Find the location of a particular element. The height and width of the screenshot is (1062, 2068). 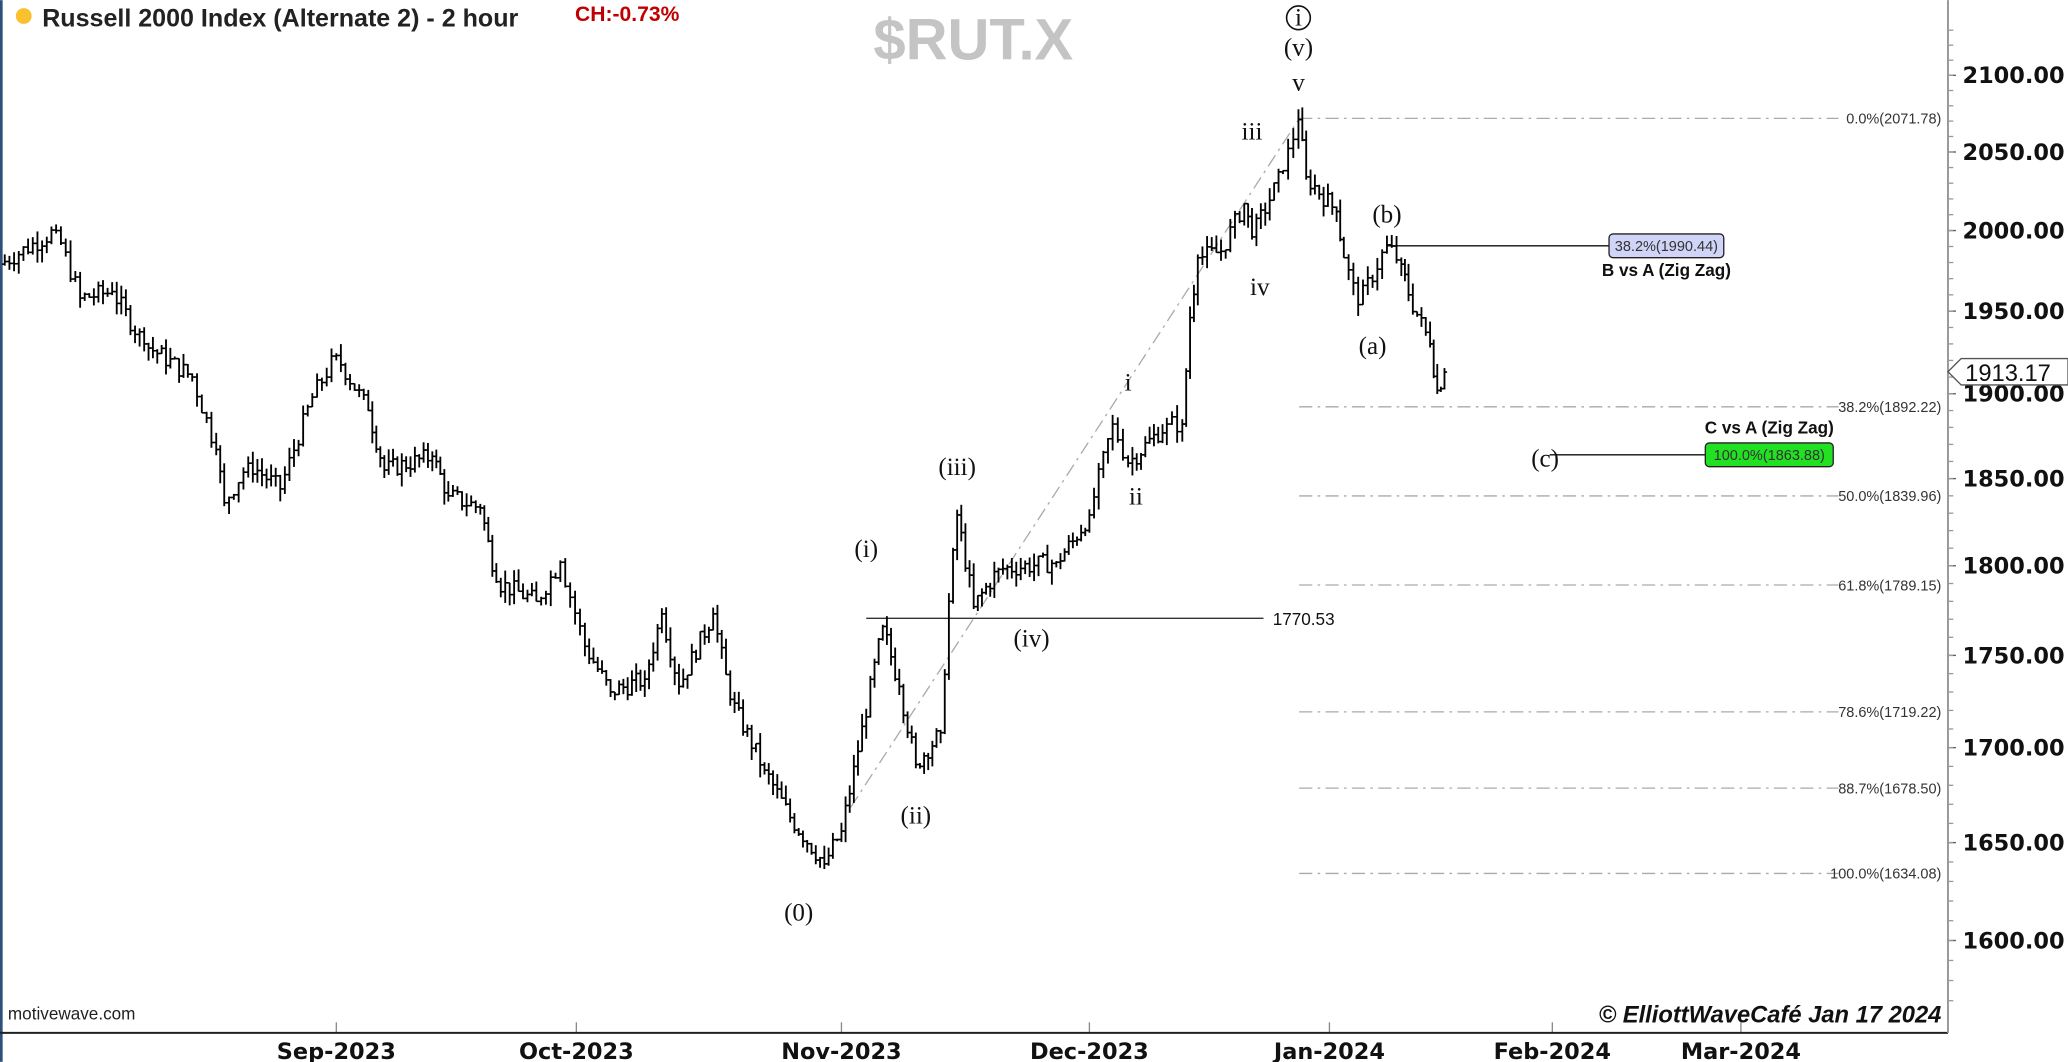

wave-label: v is located at coordinates (1298, 83).